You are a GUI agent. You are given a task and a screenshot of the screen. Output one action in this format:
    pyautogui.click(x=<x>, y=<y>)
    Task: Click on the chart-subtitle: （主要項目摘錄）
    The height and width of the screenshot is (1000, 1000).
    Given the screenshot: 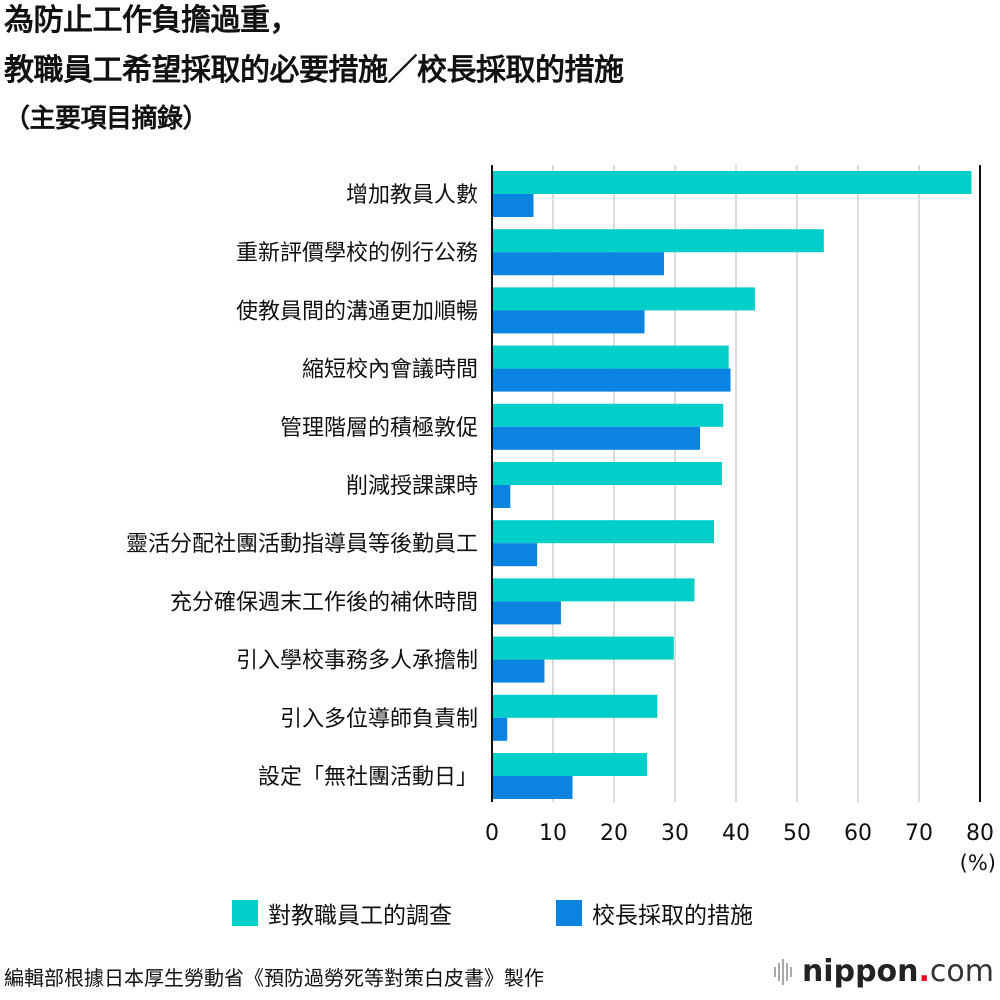 What is the action you would take?
    pyautogui.click(x=106, y=119)
    